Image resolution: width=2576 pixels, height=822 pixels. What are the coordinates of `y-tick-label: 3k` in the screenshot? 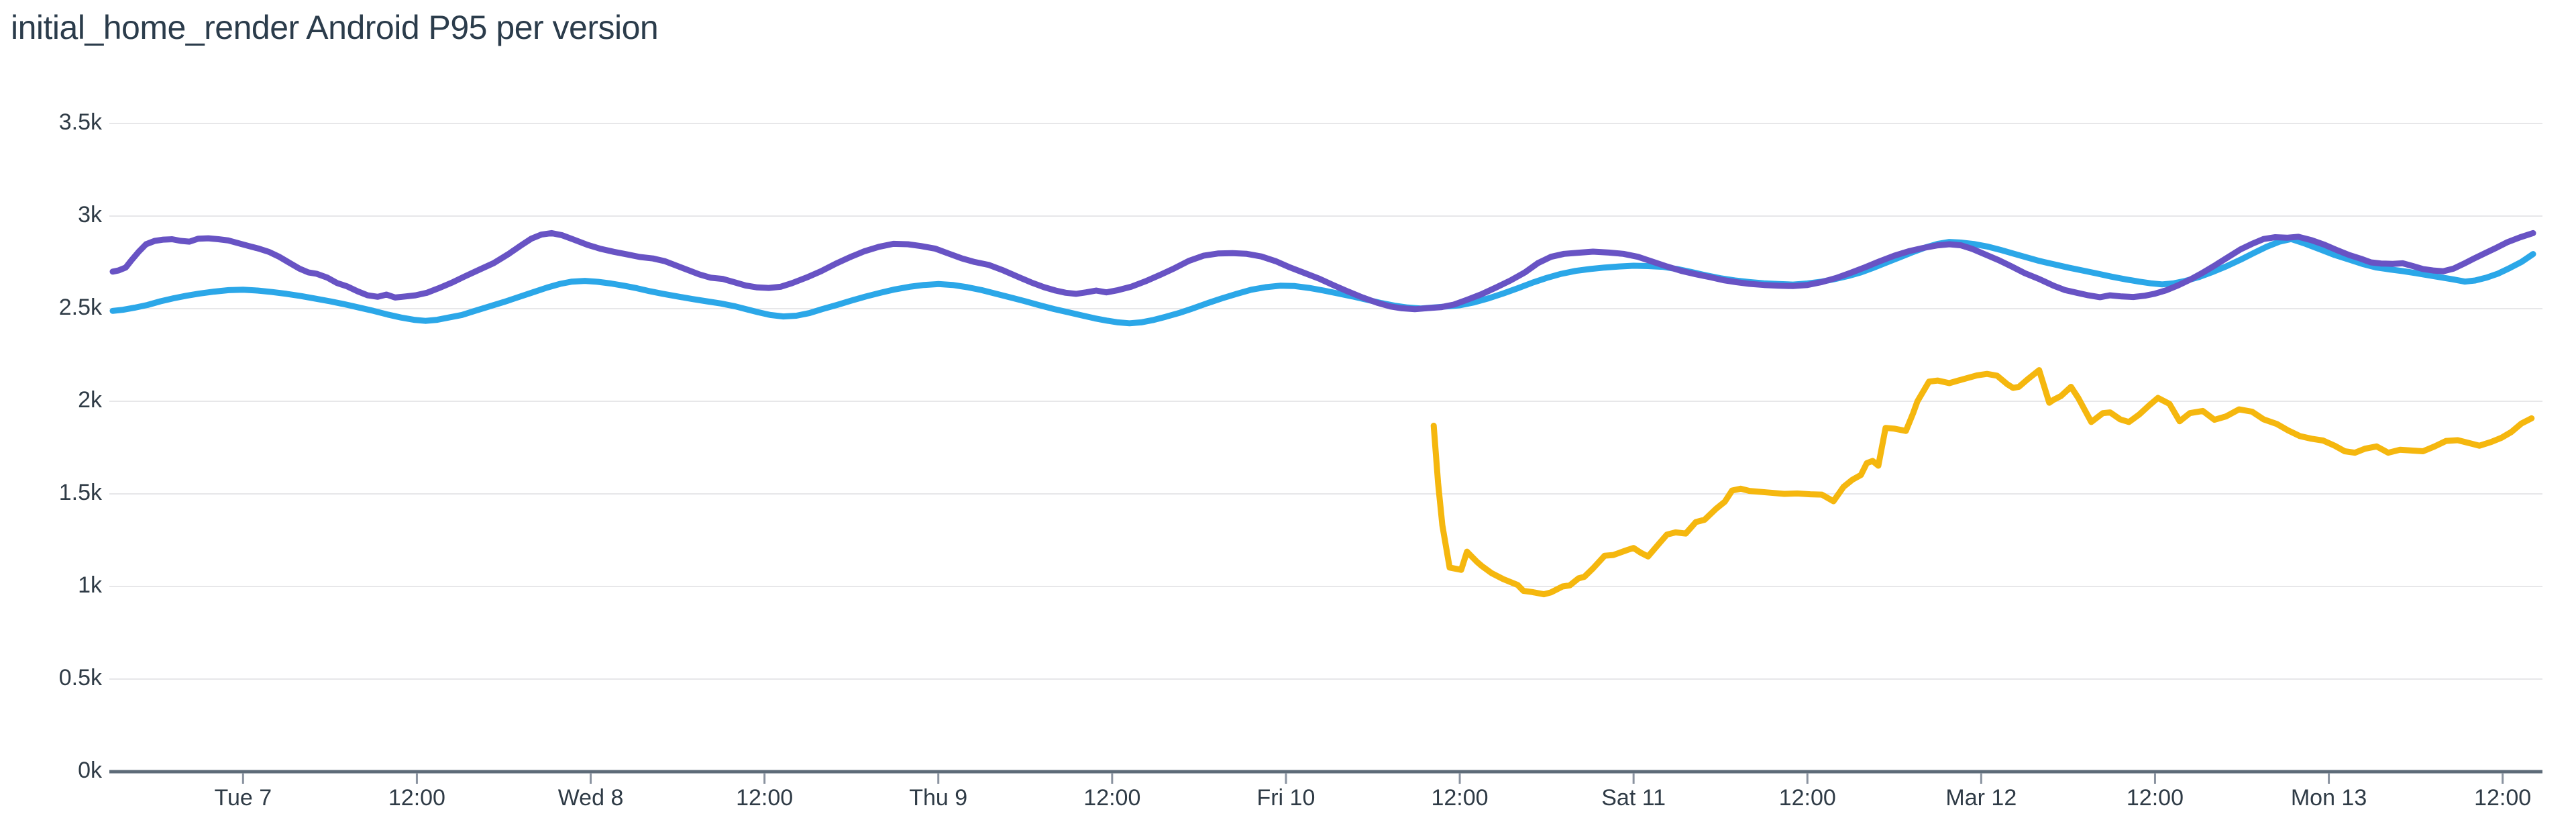 It's located at (90, 215).